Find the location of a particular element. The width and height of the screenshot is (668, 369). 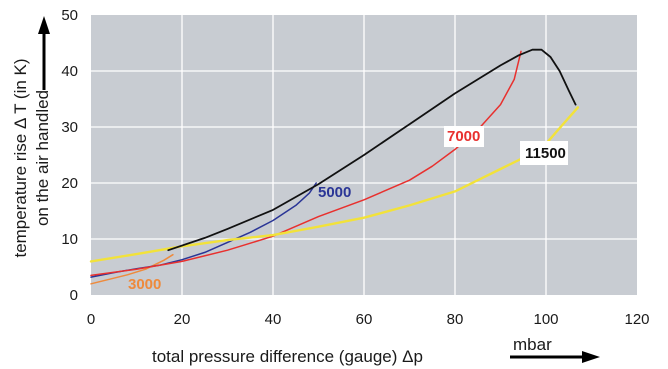

y-tick-label: 10 is located at coordinates (69, 239).